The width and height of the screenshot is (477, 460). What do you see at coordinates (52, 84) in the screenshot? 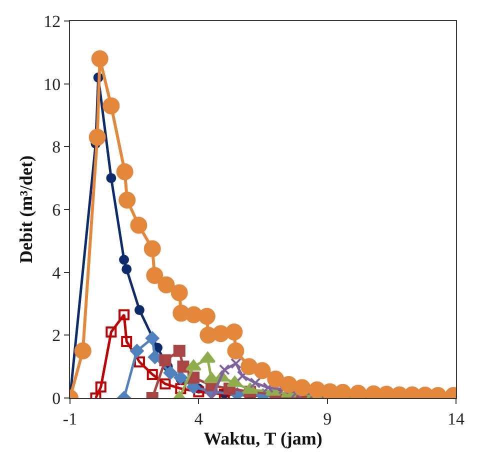
I see `y-tick-label: 10` at bounding box center [52, 84].